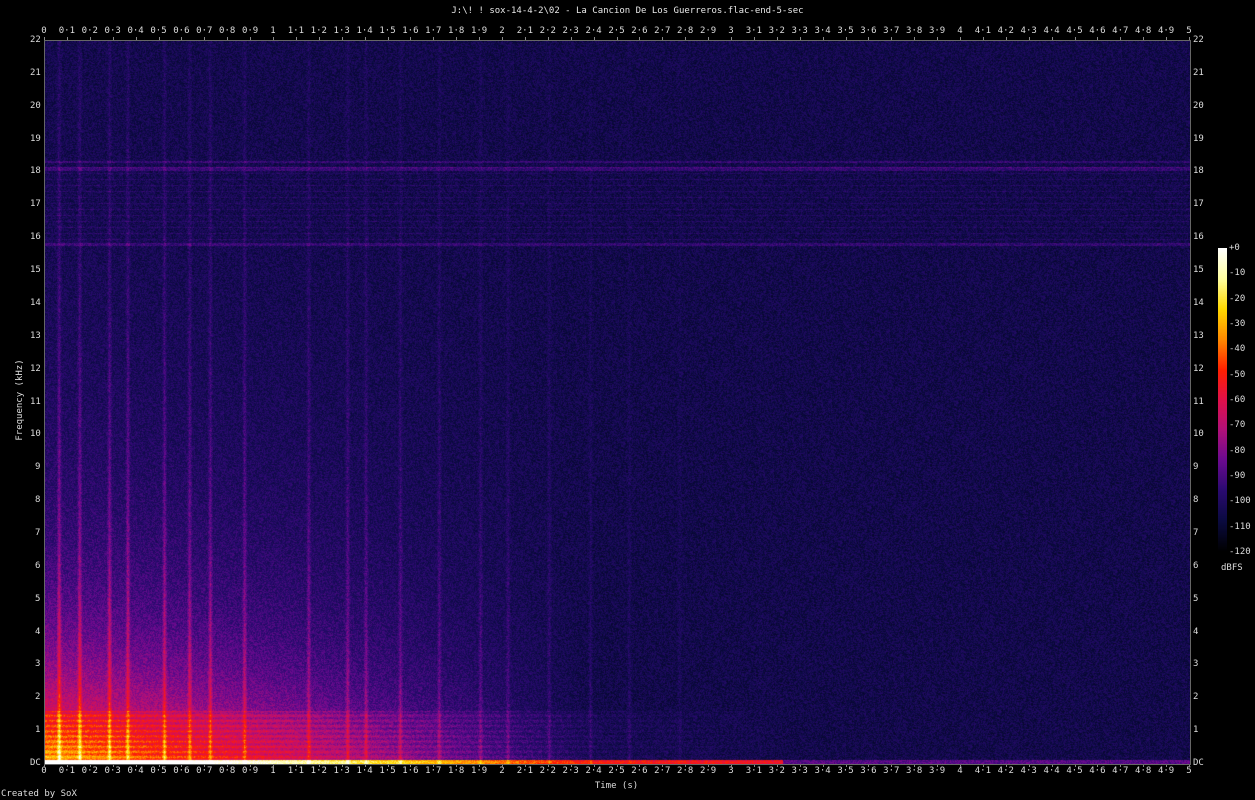 This screenshot has width=1255, height=800. What do you see at coordinates (1198, 204) in the screenshot?
I see `y-tick-label-right: 17` at bounding box center [1198, 204].